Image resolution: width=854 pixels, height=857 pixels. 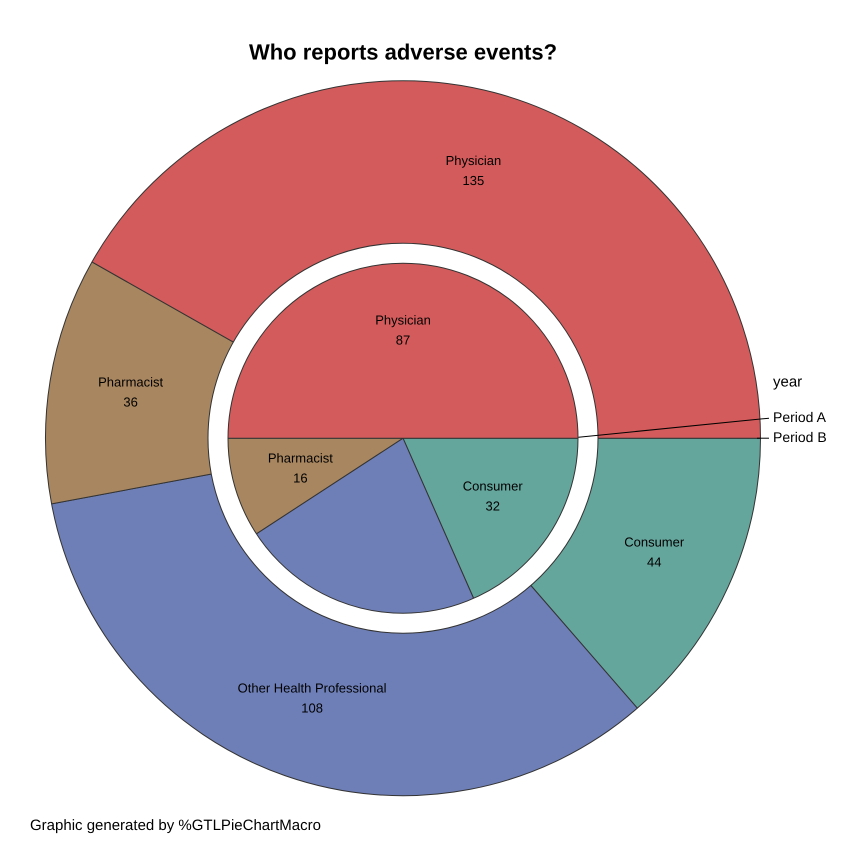 What do you see at coordinates (654, 562) in the screenshot?
I see `data-label: 44` at bounding box center [654, 562].